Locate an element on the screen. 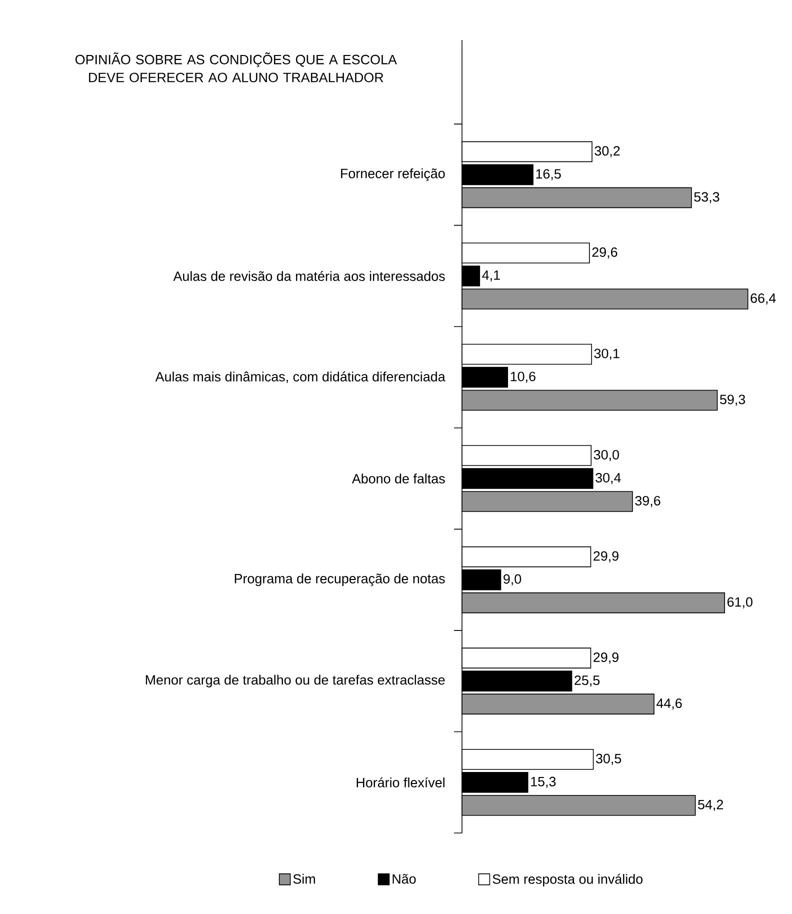 The image size is (792, 914). y-tick-label: Horário flexível is located at coordinates (400, 782).